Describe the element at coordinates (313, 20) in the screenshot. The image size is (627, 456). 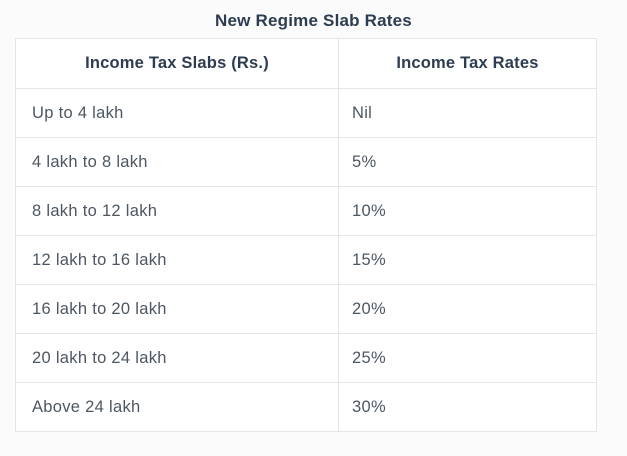
I see `page-title: New Regime Slab Rates` at that location.